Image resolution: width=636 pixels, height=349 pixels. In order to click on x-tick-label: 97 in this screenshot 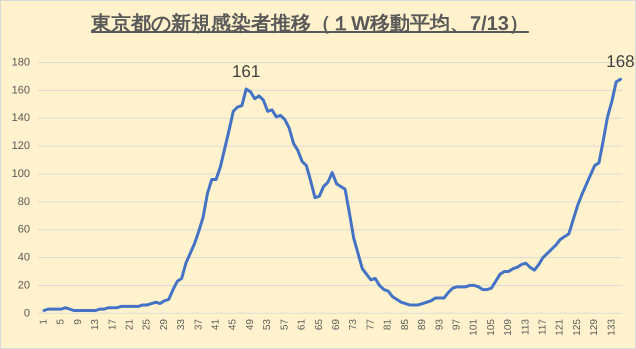, I will do `click(456, 324)`.